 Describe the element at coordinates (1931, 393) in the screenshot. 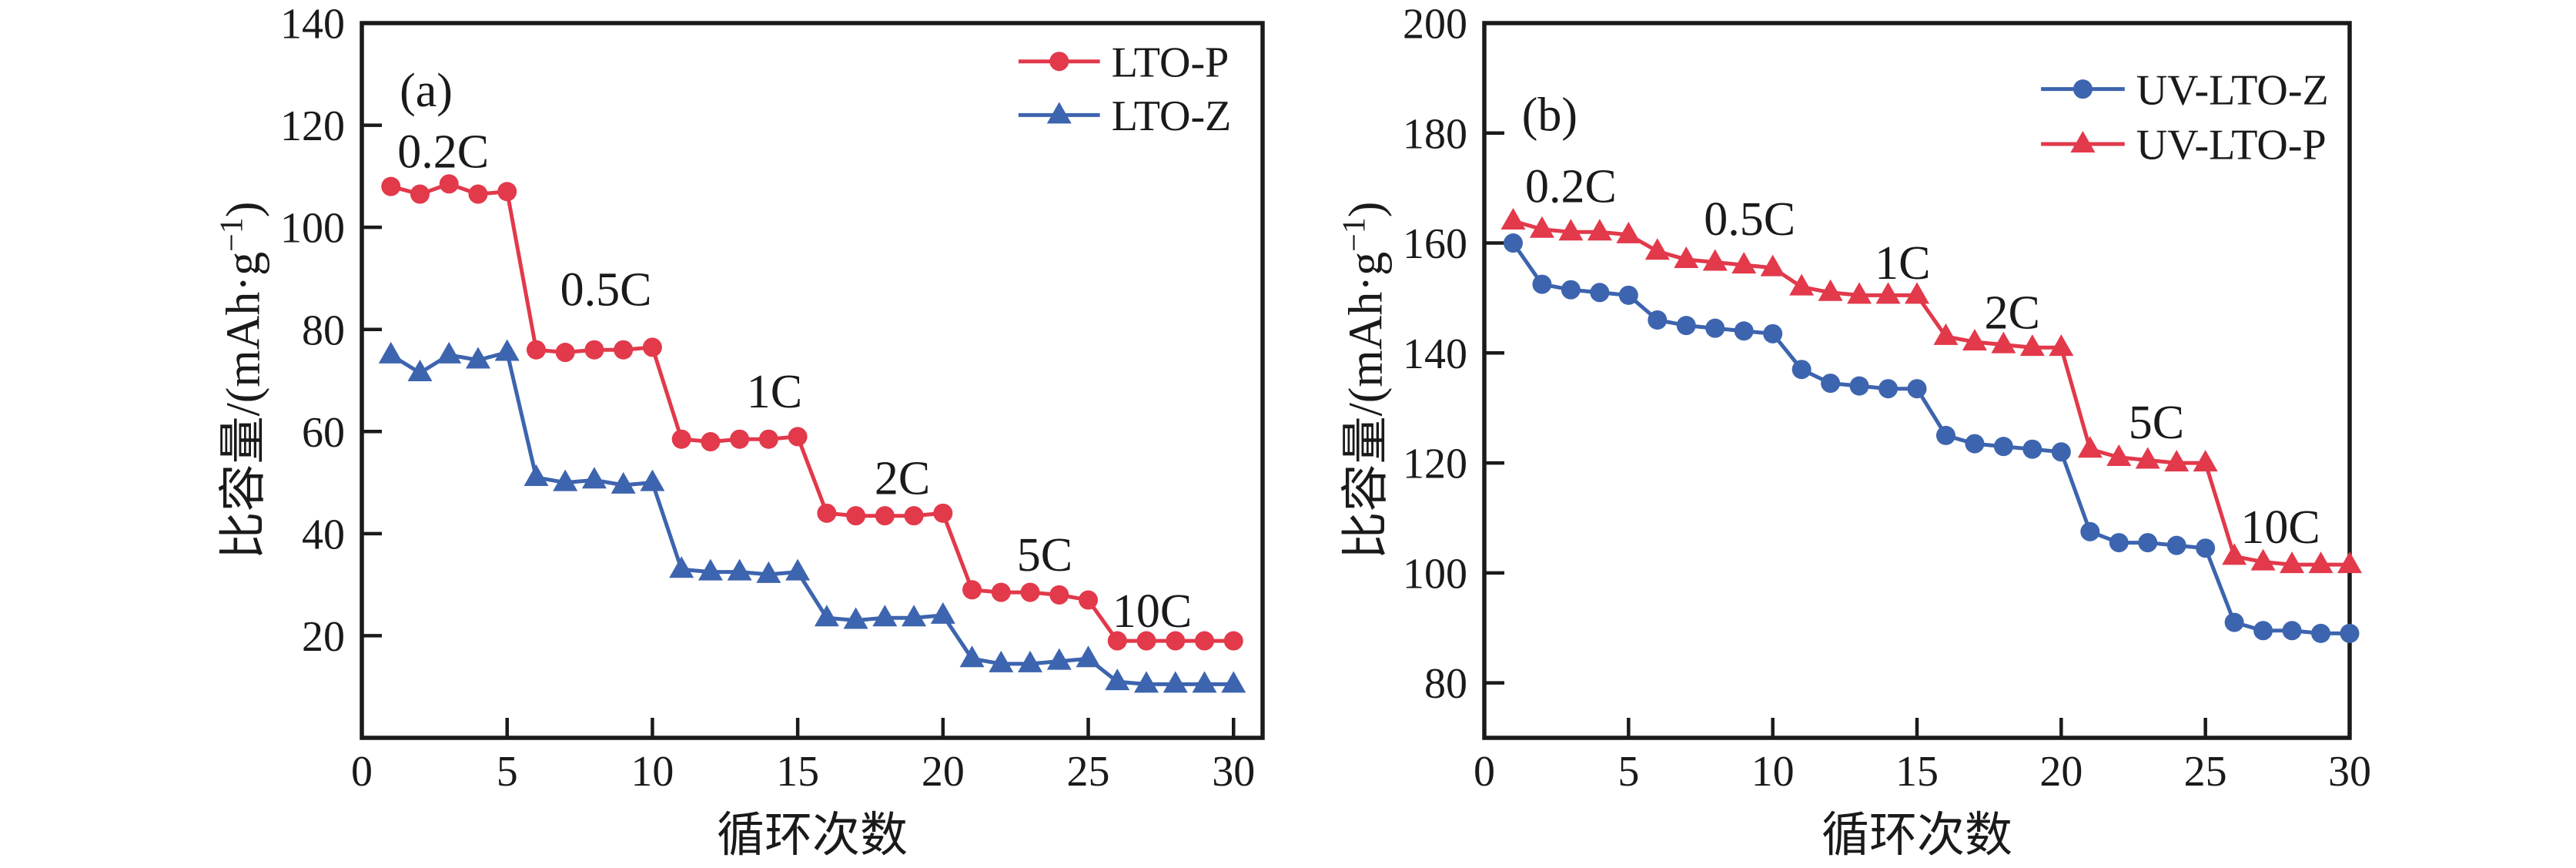

I see `series-line-UV-LTO-P` at that location.